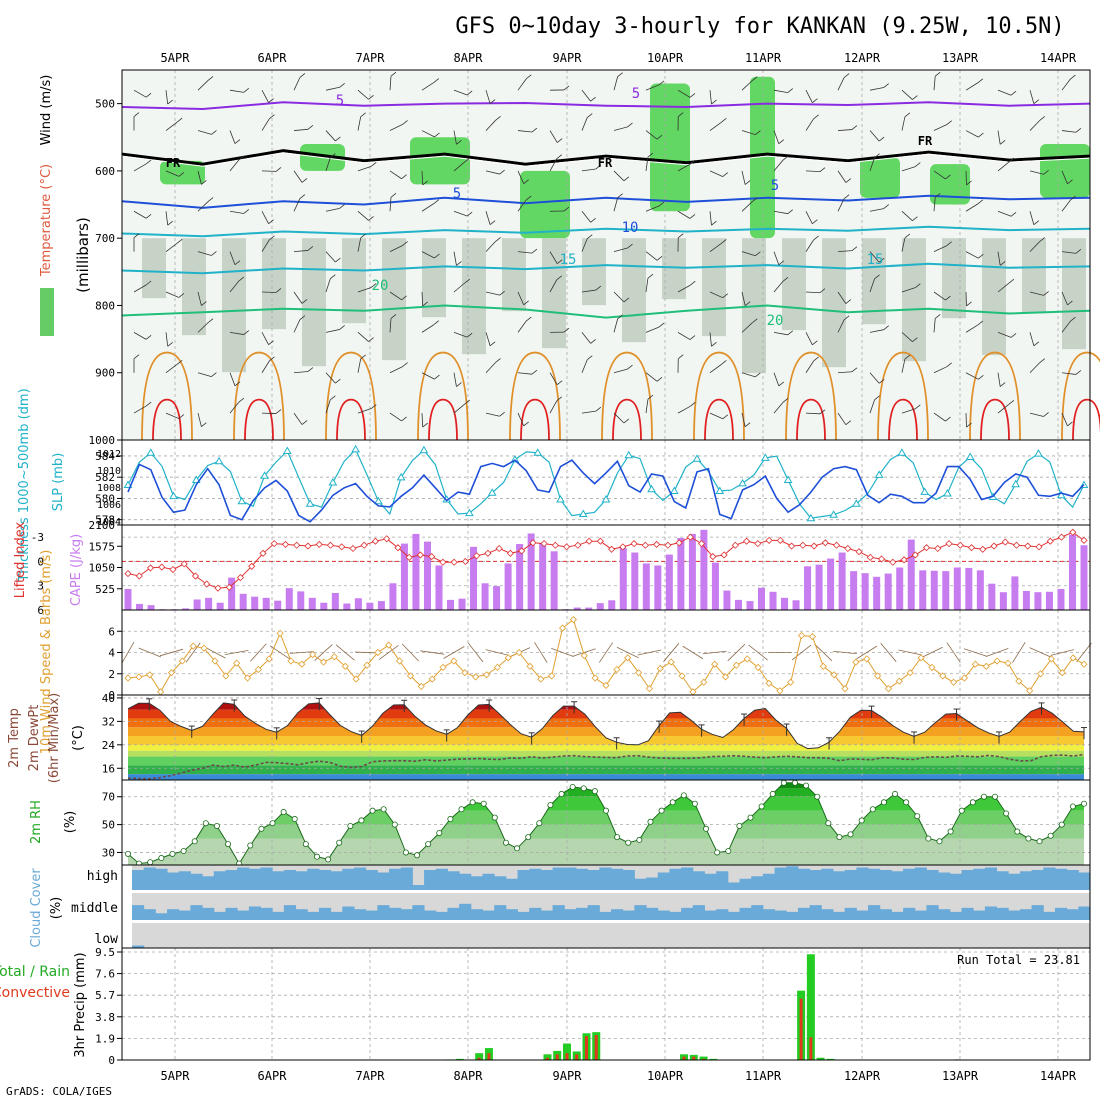  Describe the element at coordinates (102, 546) in the screenshot. I see `y-tick-label: 1575` at that location.